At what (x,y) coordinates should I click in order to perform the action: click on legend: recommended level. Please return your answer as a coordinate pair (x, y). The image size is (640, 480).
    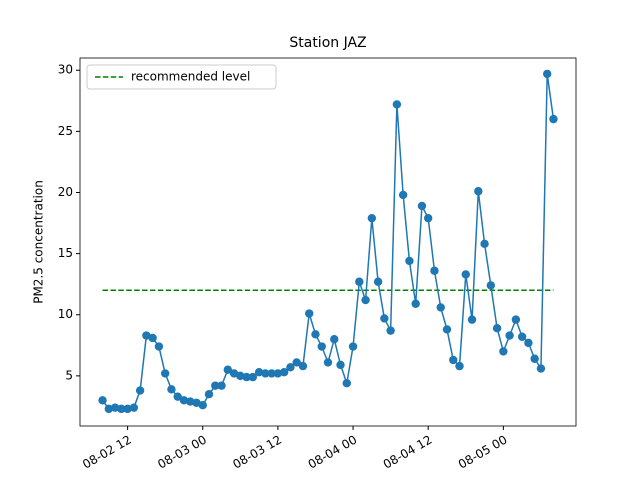
    Looking at the image, I should click on (181, 77).